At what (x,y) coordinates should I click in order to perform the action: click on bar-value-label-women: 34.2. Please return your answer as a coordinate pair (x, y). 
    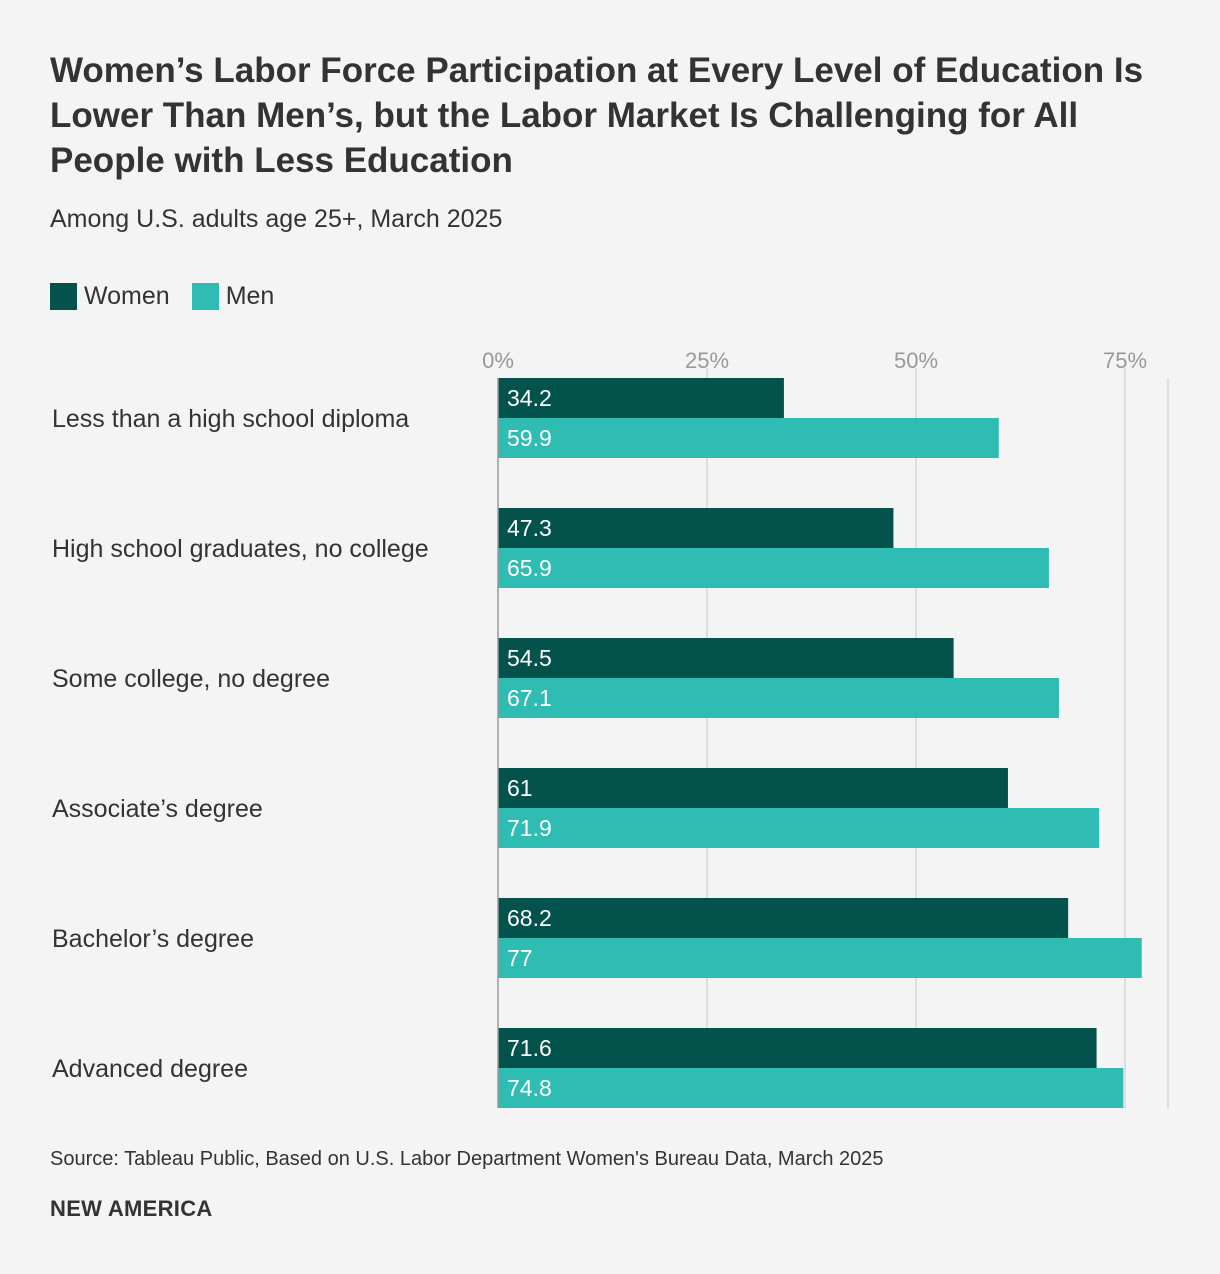
    Looking at the image, I should click on (529, 398).